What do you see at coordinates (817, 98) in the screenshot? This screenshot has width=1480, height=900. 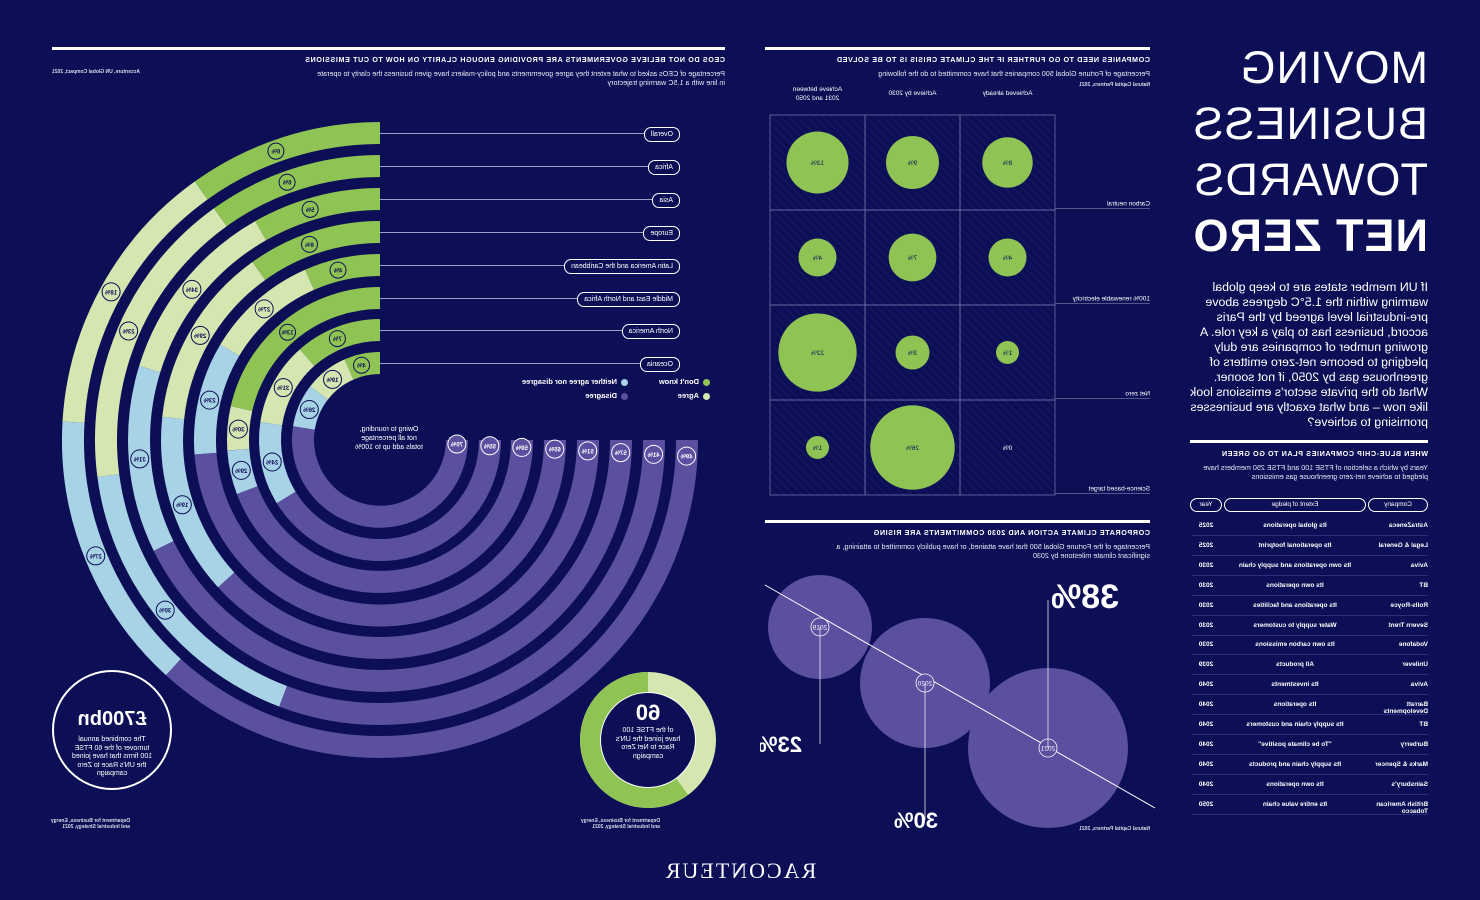 I see `grid-column-label: 2031 and 2050` at bounding box center [817, 98].